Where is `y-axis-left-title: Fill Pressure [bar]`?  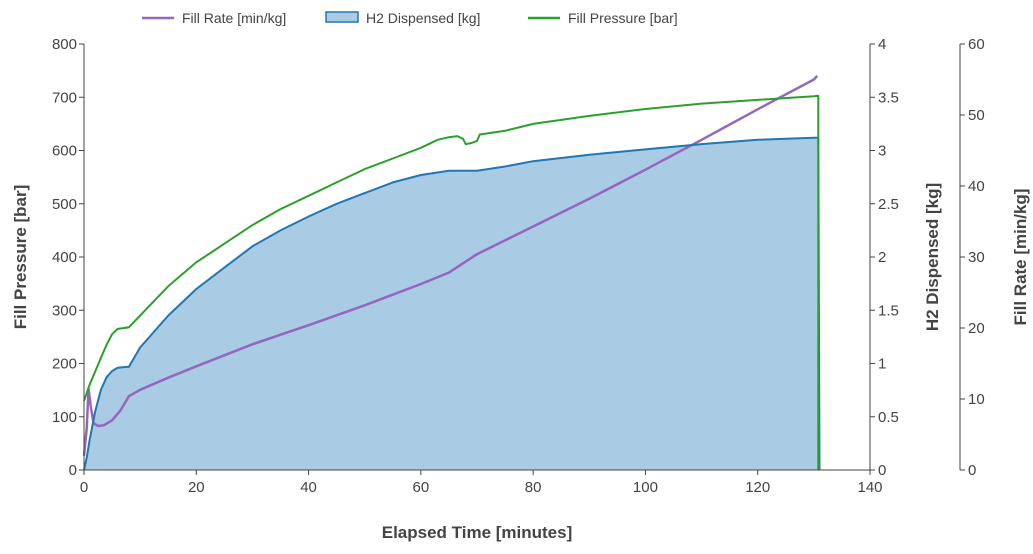 y-axis-left-title: Fill Pressure [bar] is located at coordinates (20, 257).